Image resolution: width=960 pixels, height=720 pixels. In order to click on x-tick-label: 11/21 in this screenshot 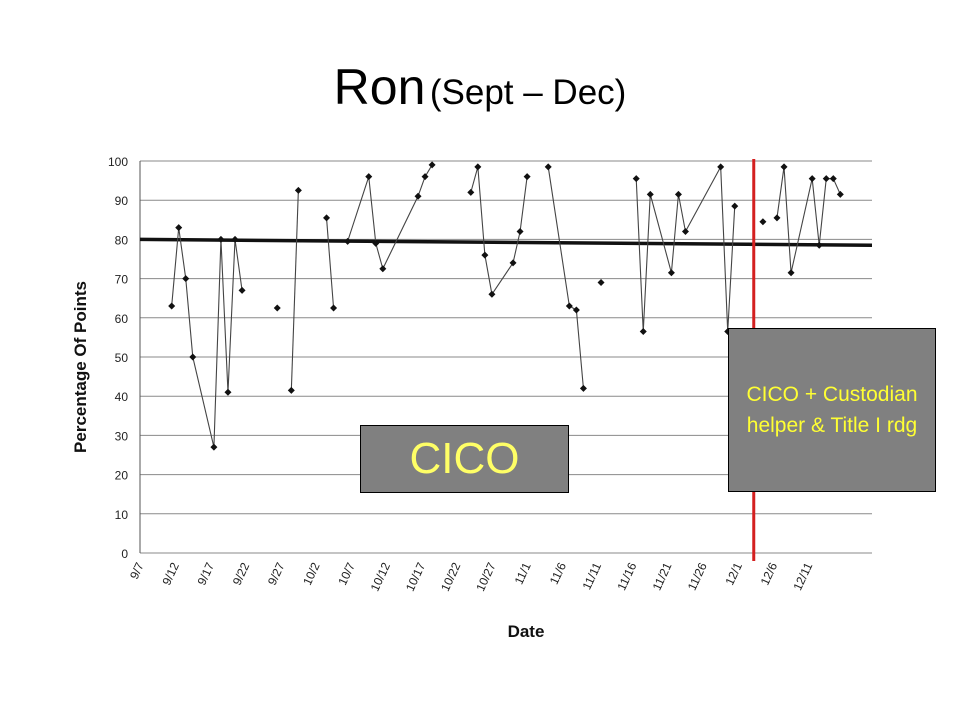, I will do `click(662, 576)`.